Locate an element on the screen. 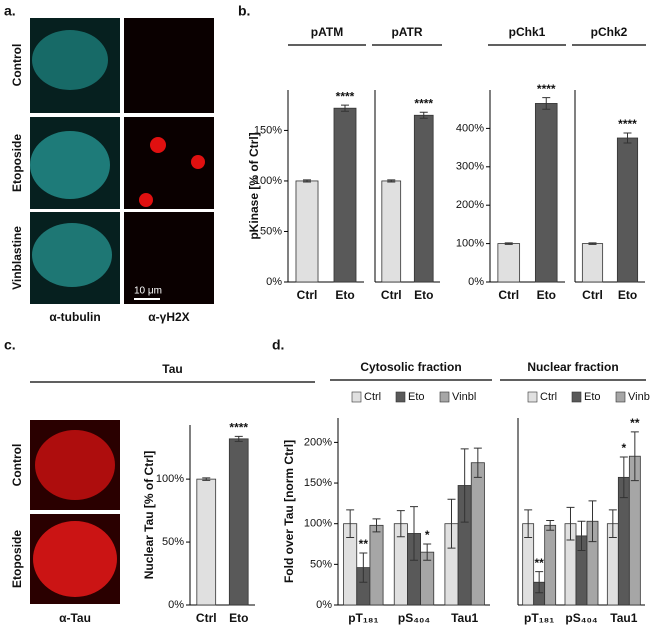 The image size is (650, 627). chart-title: pChk1 is located at coordinates (527, 32).